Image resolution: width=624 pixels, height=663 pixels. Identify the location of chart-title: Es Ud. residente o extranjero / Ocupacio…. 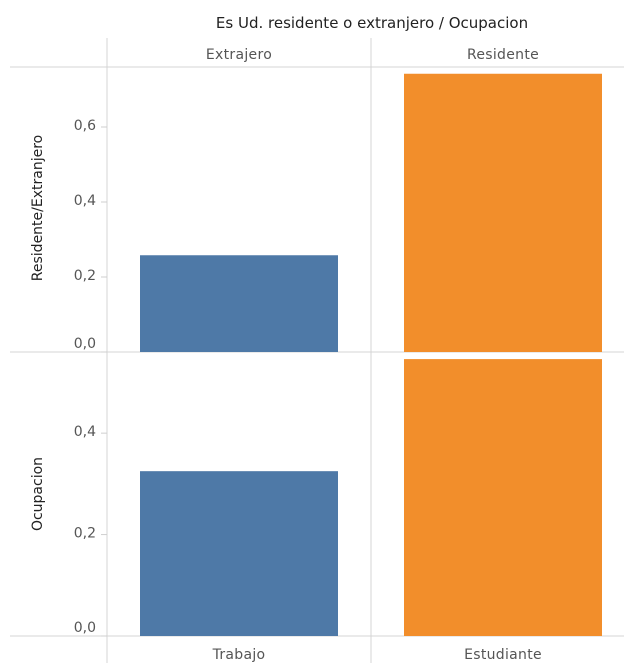
(372, 23).